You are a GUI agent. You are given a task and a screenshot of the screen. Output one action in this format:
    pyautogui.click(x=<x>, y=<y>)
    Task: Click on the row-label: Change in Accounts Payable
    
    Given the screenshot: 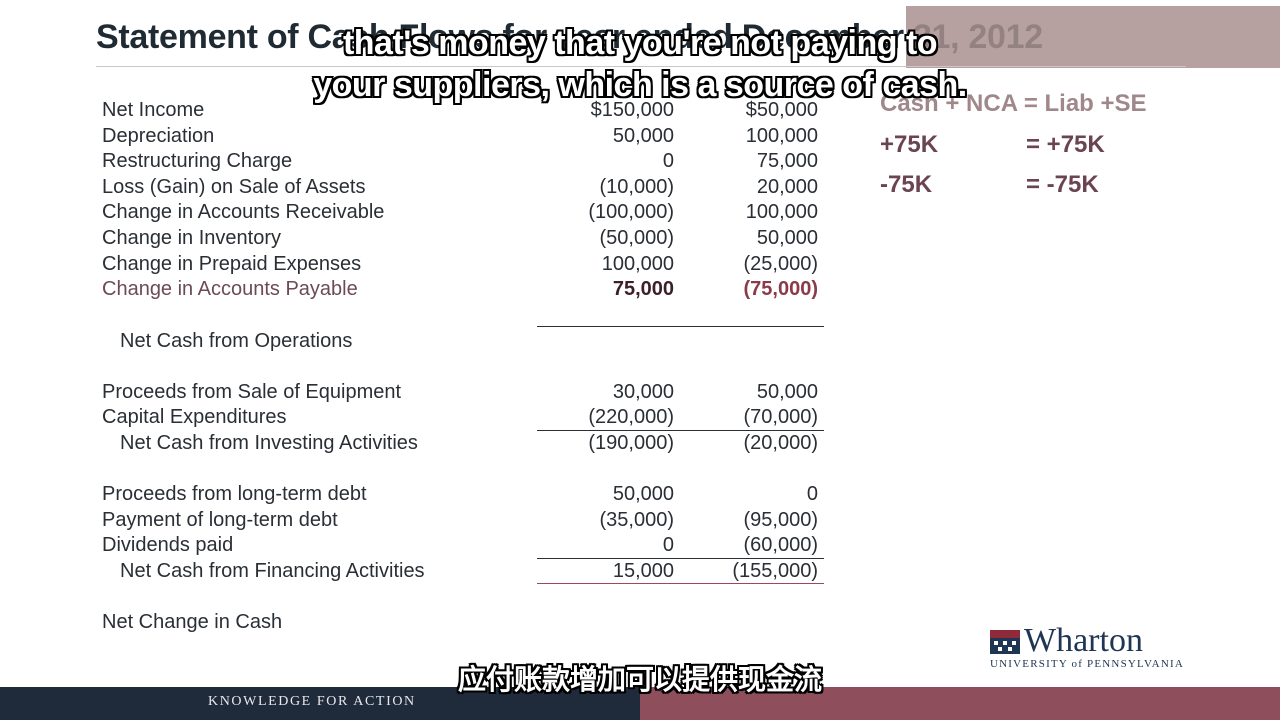 What is the action you would take?
    pyautogui.click(x=230, y=289)
    